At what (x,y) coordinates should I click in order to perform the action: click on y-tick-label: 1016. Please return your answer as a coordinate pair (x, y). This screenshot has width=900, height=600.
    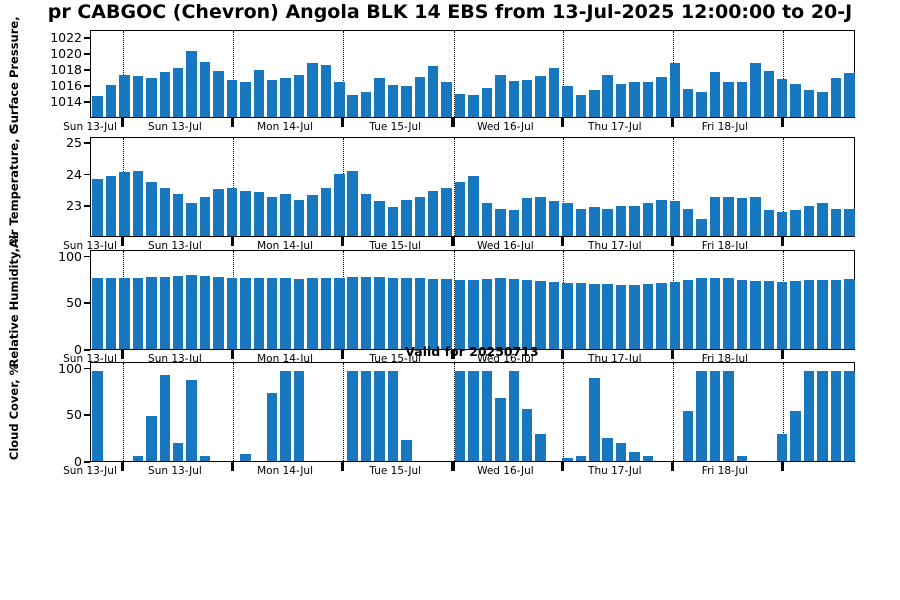
    Looking at the image, I should click on (66, 85).